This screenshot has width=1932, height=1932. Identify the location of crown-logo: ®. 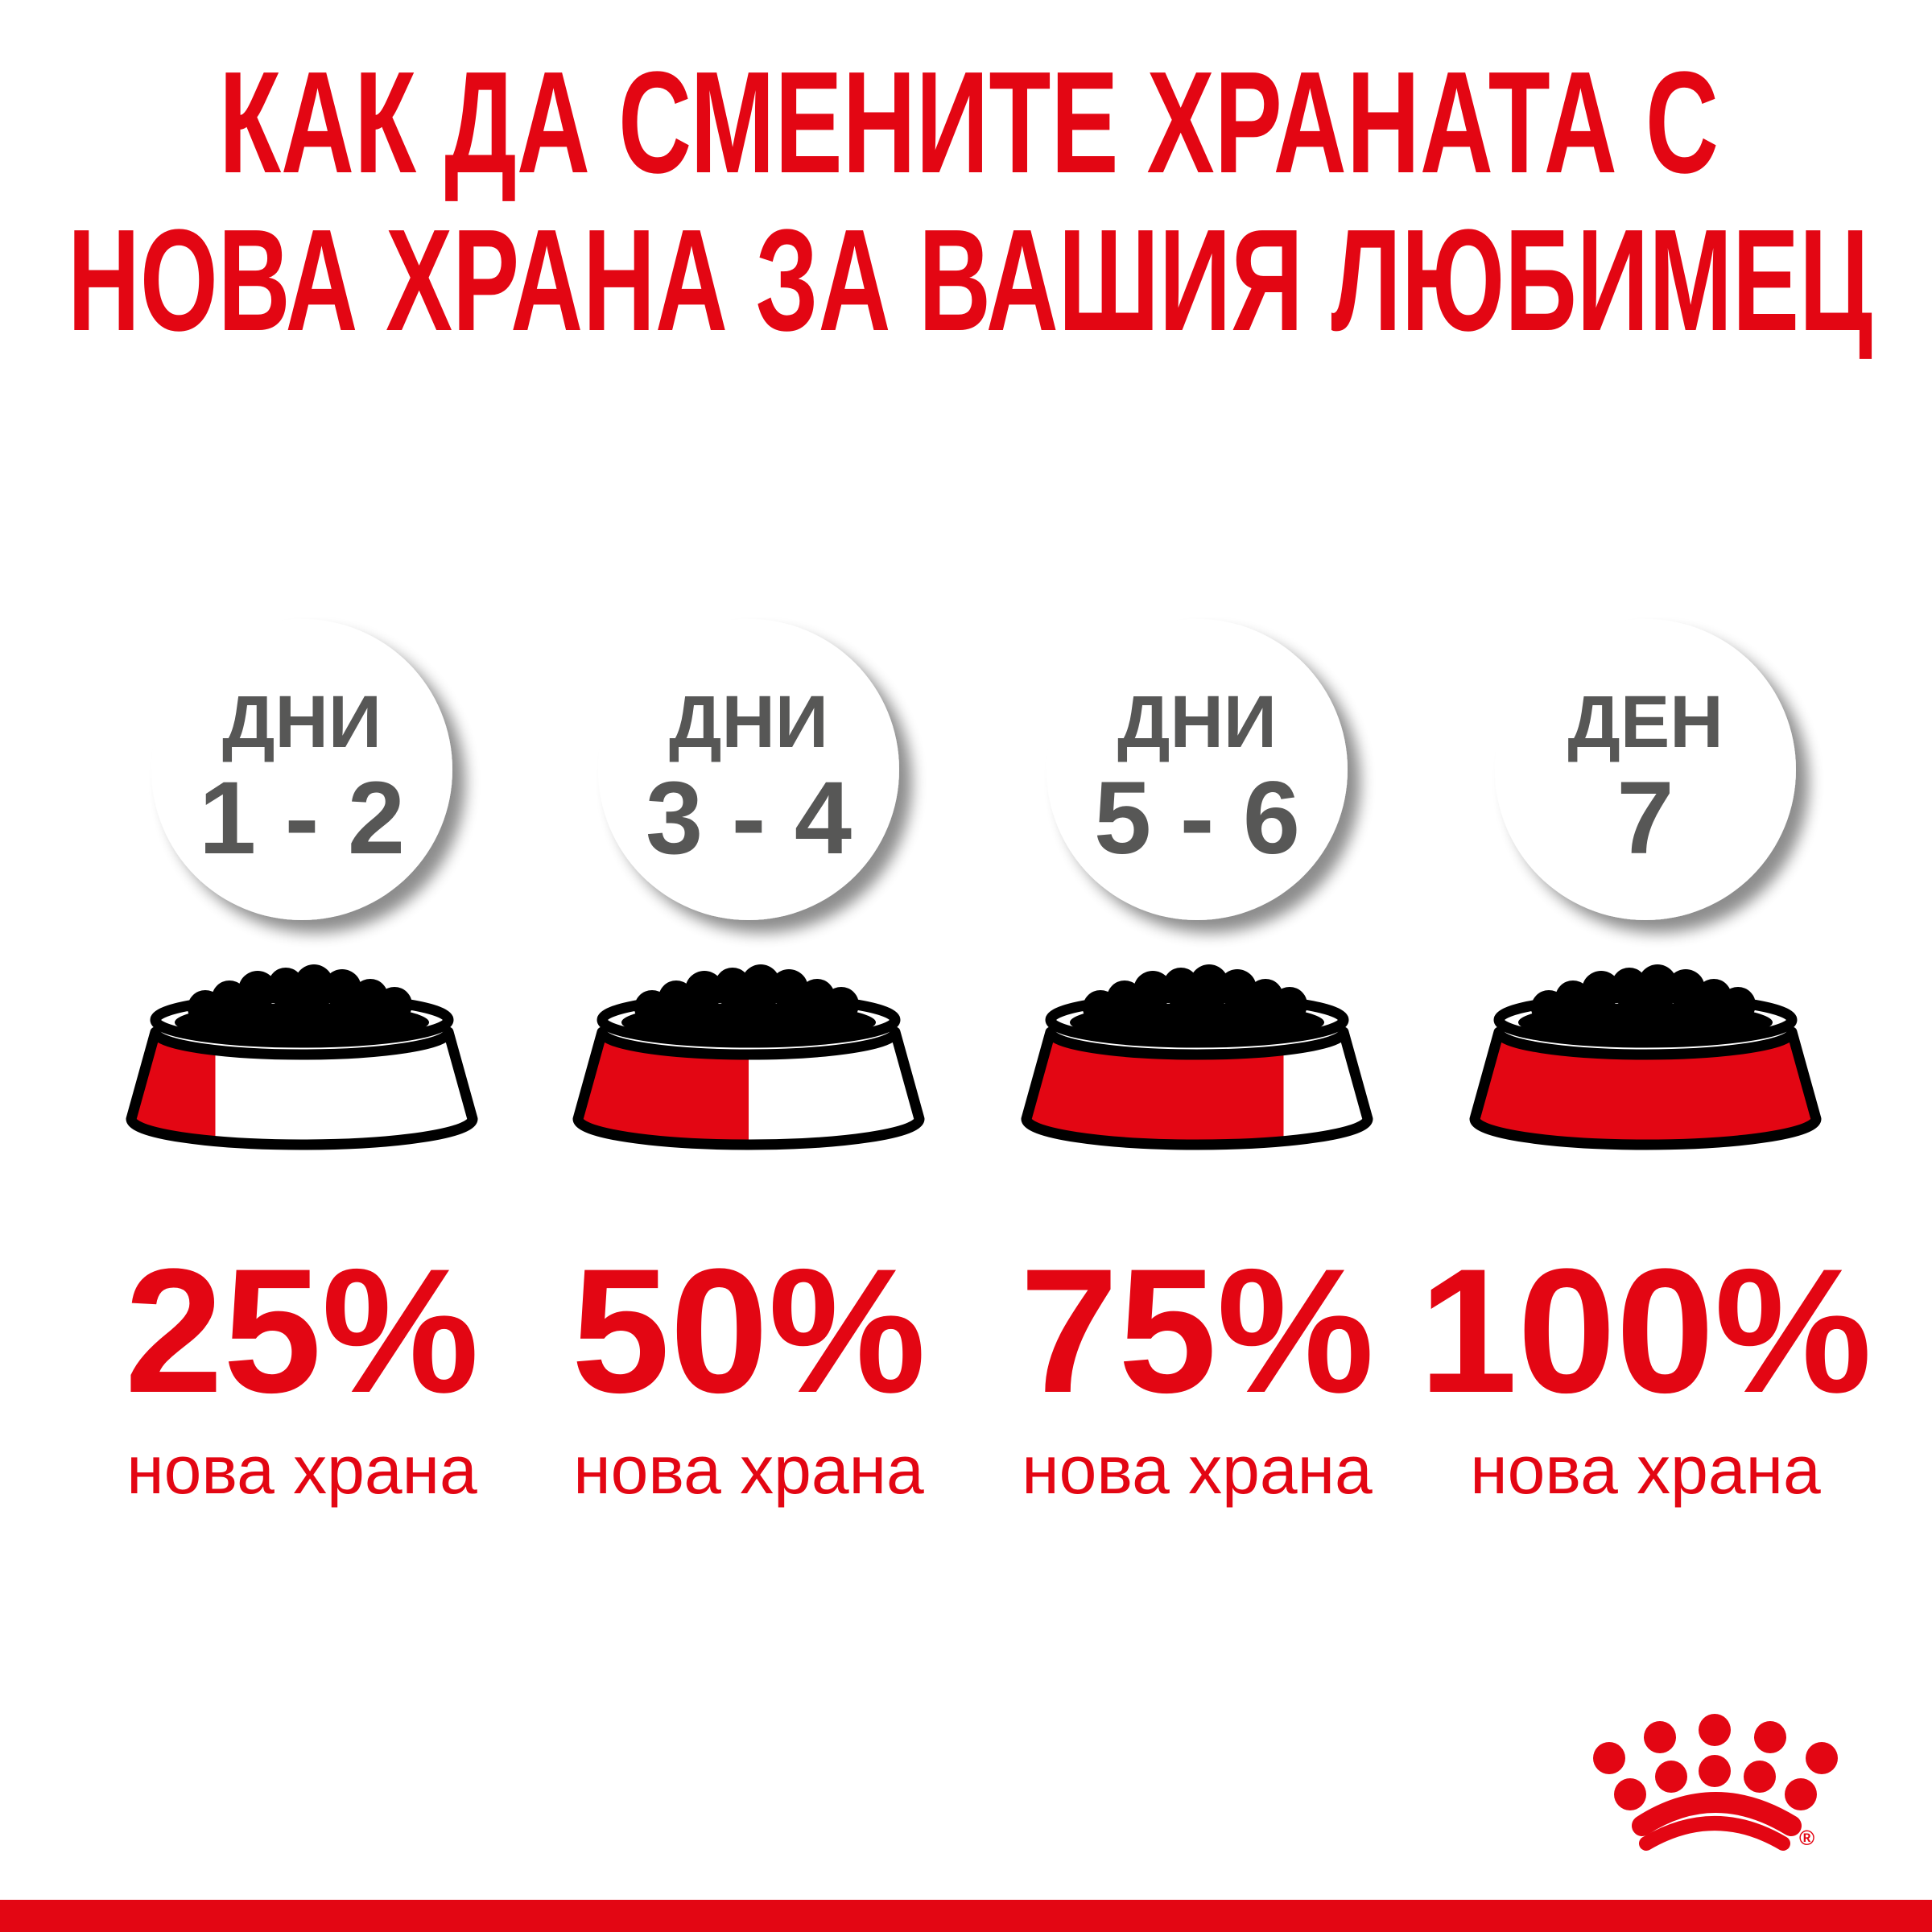
(1715, 1782).